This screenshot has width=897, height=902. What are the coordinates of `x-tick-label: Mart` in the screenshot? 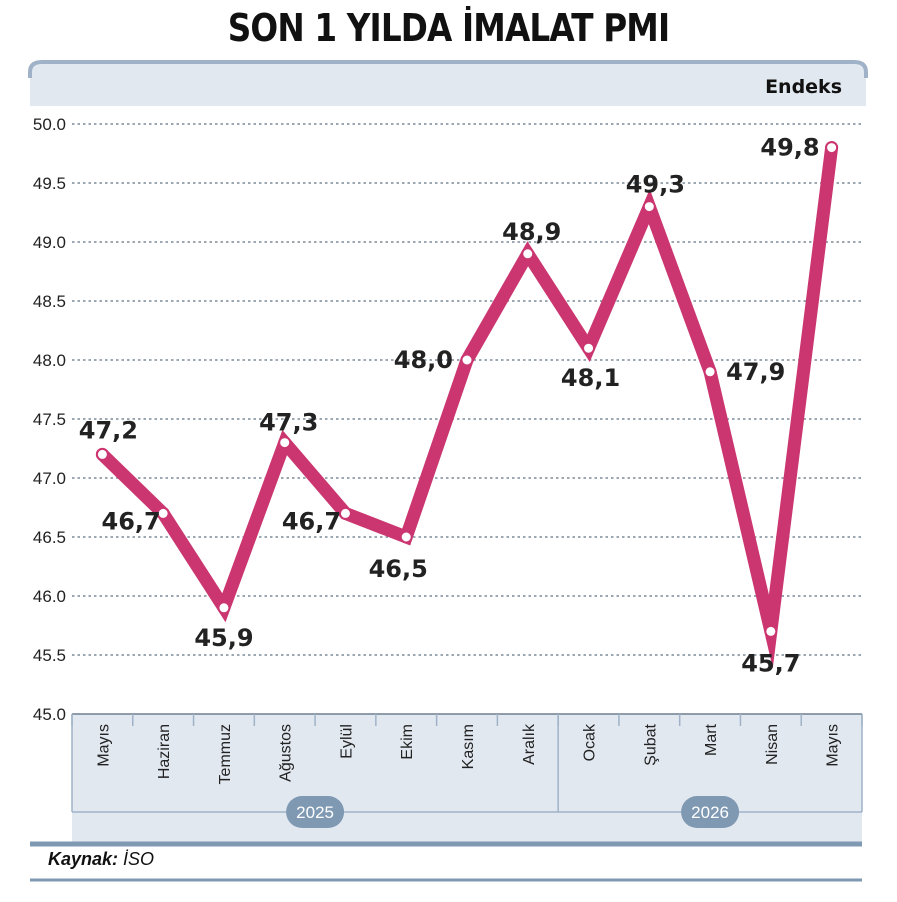 It's located at (711, 739).